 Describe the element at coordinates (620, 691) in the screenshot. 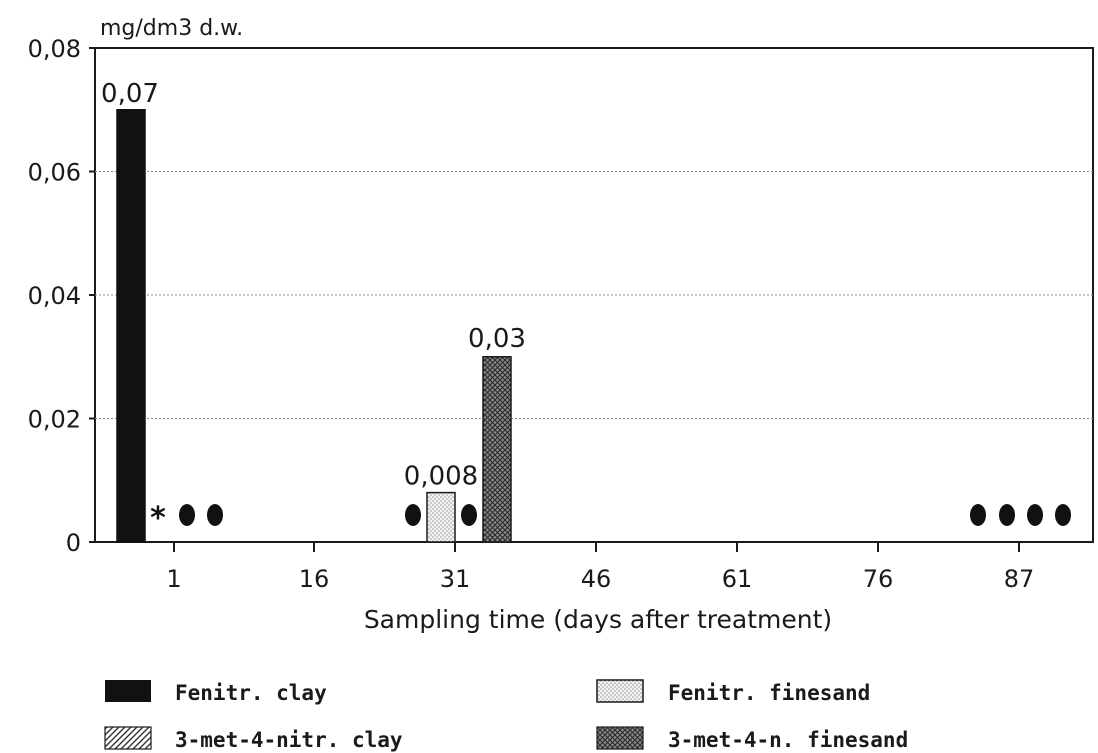

I see `legend-swatch-fenitr-finesand` at that location.